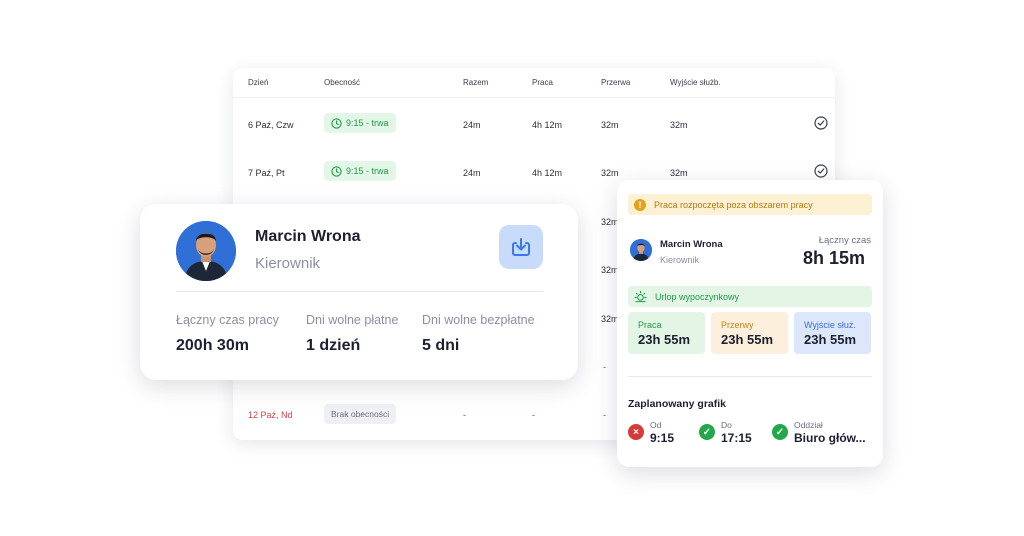 This screenshot has height=536, width=1024. What do you see at coordinates (441, 345) in the screenshot?
I see `stat-value-unpaid-leave: 5 dni` at bounding box center [441, 345].